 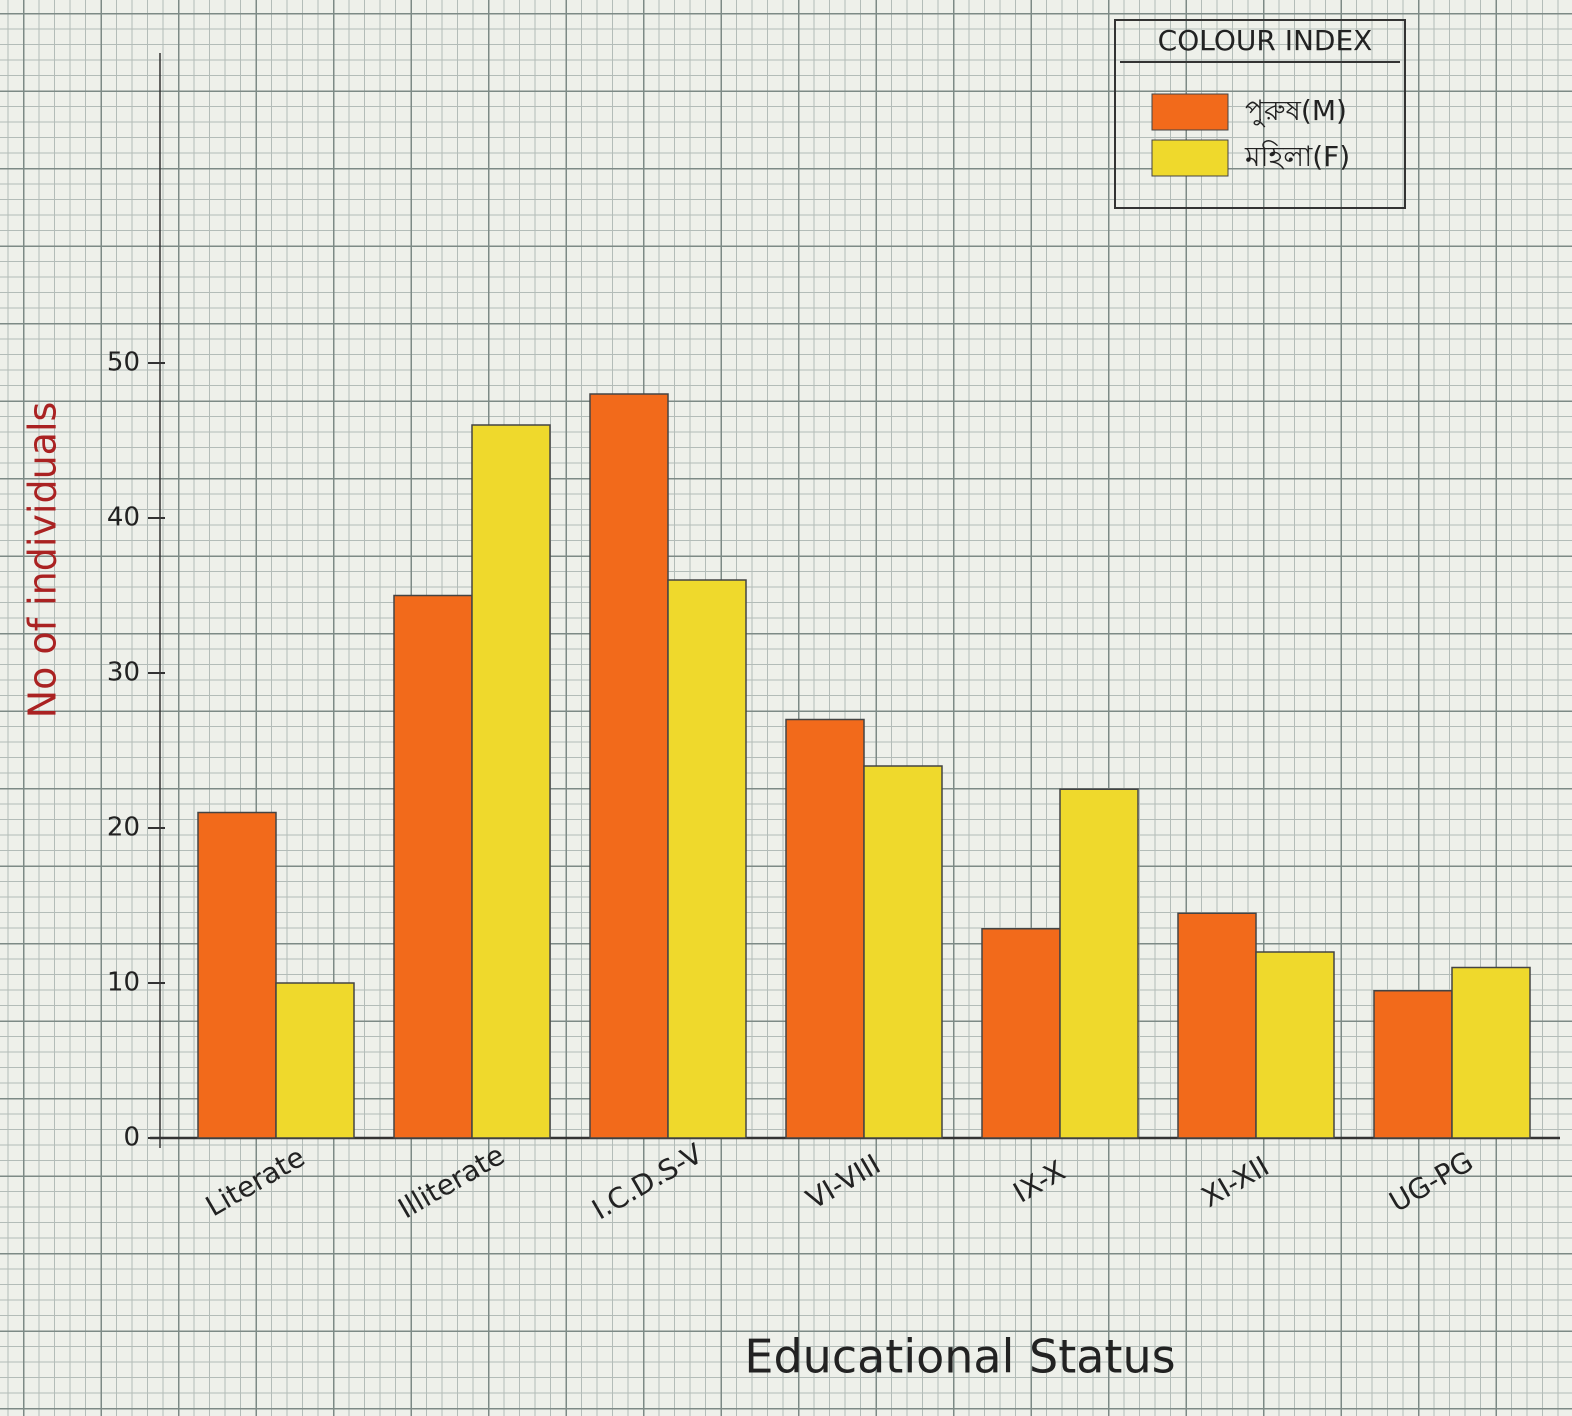 I want to click on y-tick-label: 40, so click(x=123, y=518).